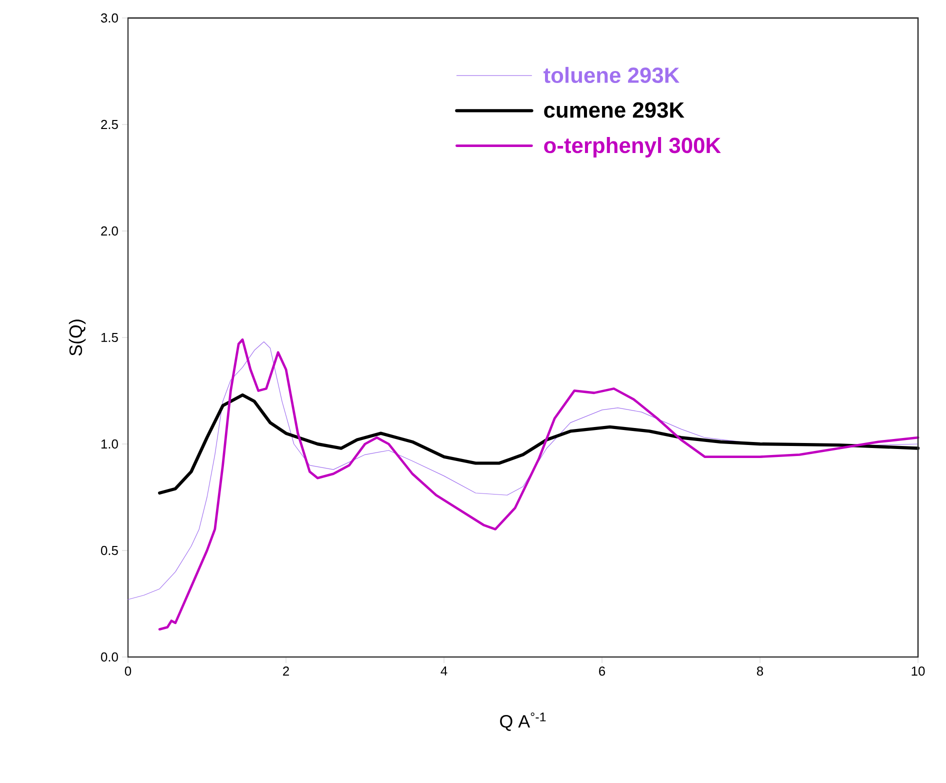 This screenshot has width=946, height=783. I want to click on x-axis-title: Q A$^{°-1}$, so click(523, 721).